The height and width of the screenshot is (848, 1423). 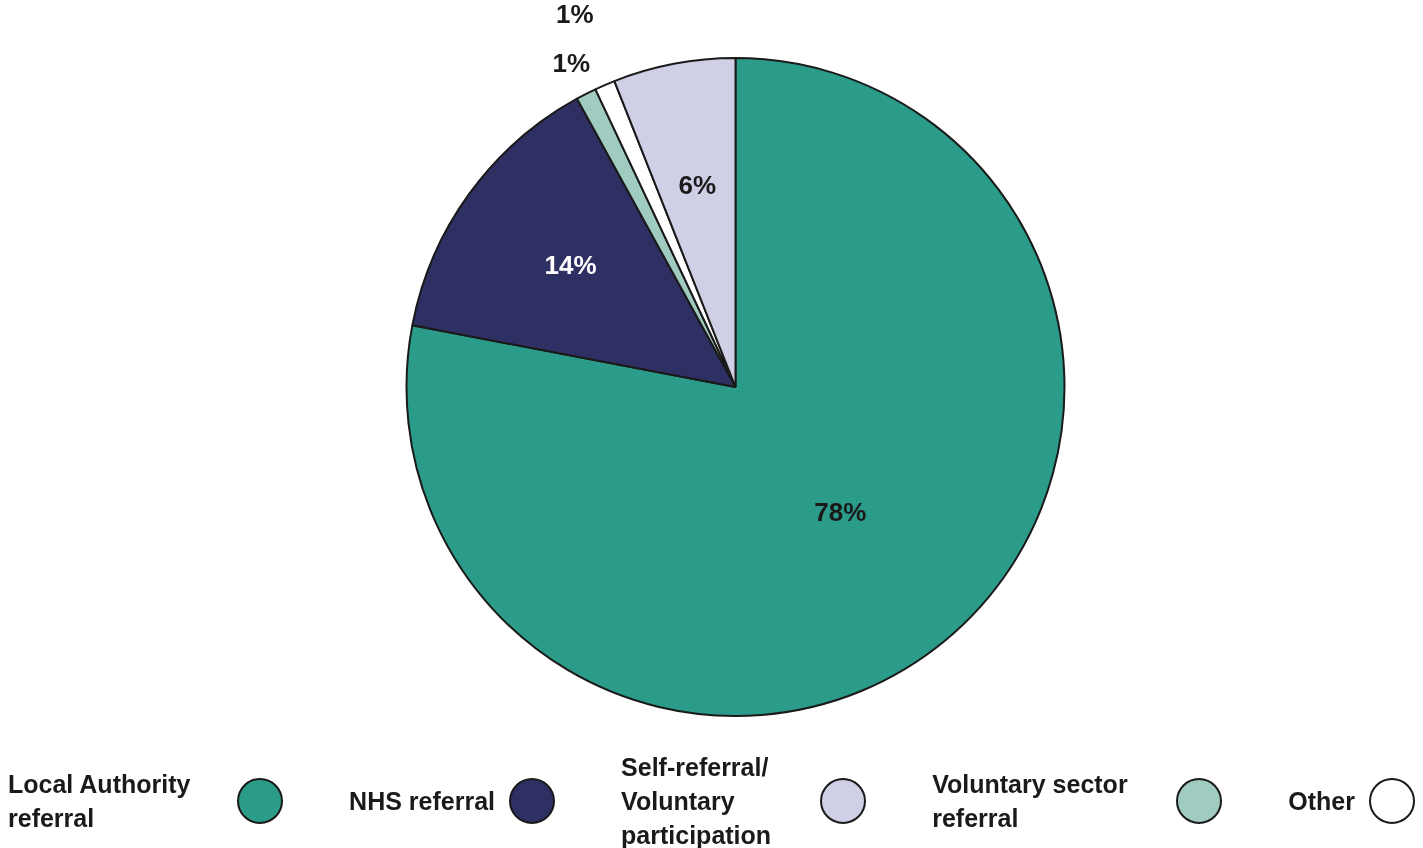 What do you see at coordinates (100, 801) in the screenshot?
I see `legend-label: Local Authority referral` at bounding box center [100, 801].